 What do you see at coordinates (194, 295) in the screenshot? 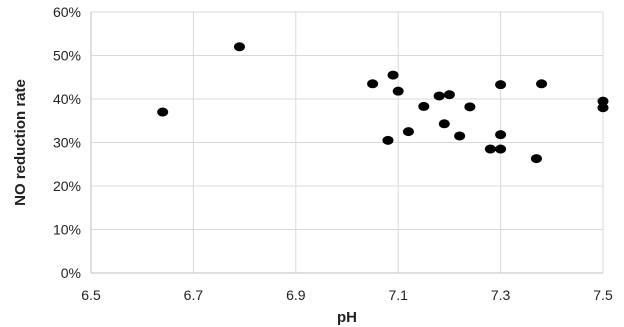
I see `x-tick-label: 6.7` at bounding box center [194, 295].